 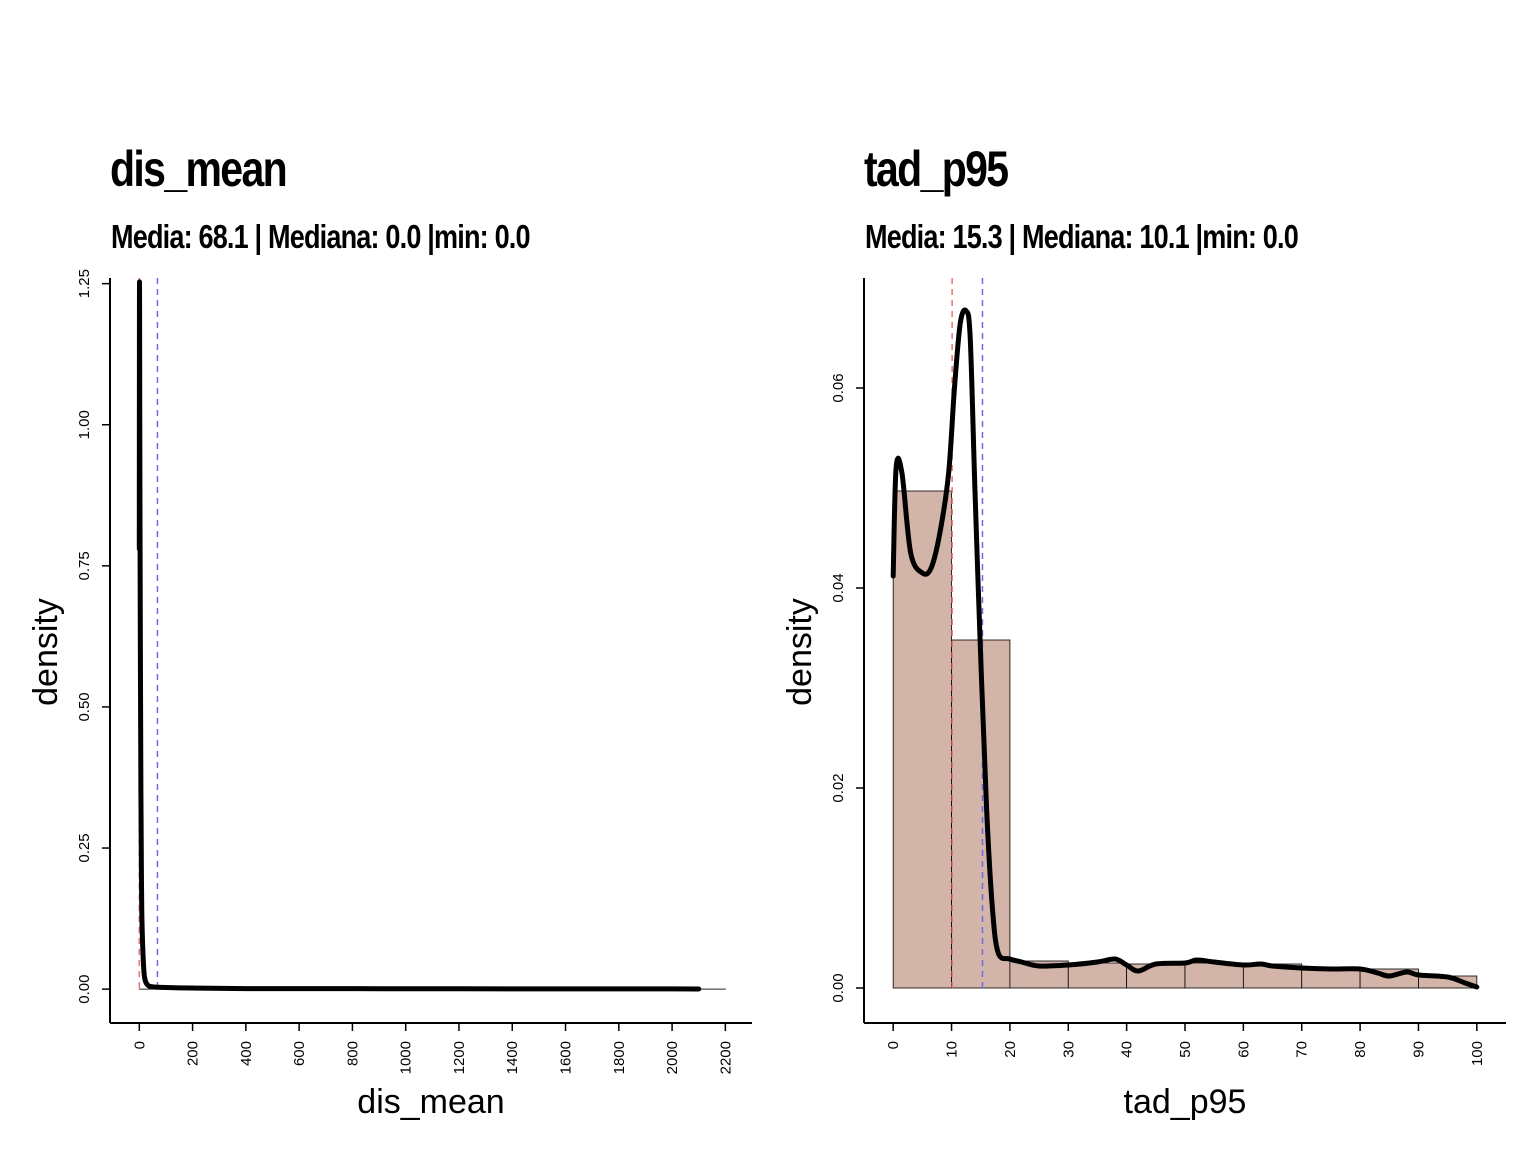 I want to click on chart-subtitle: Media: 68.1 | Mediana: 0.0 |min: 0.0, so click(x=321, y=236).